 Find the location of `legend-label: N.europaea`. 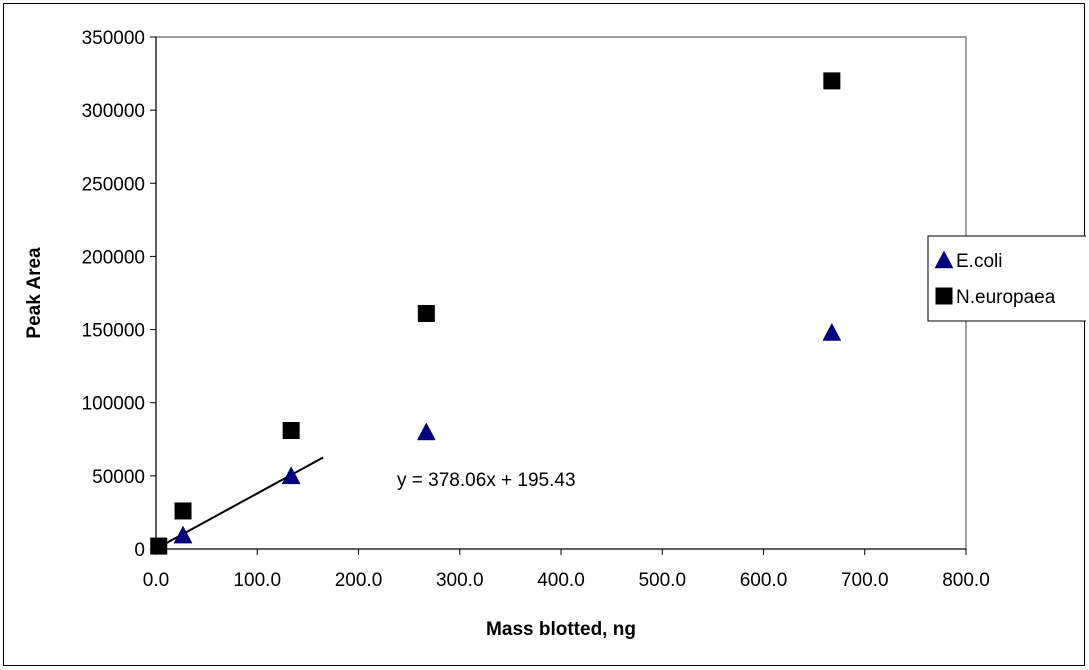

legend-label: N.europaea is located at coordinates (1006, 297).